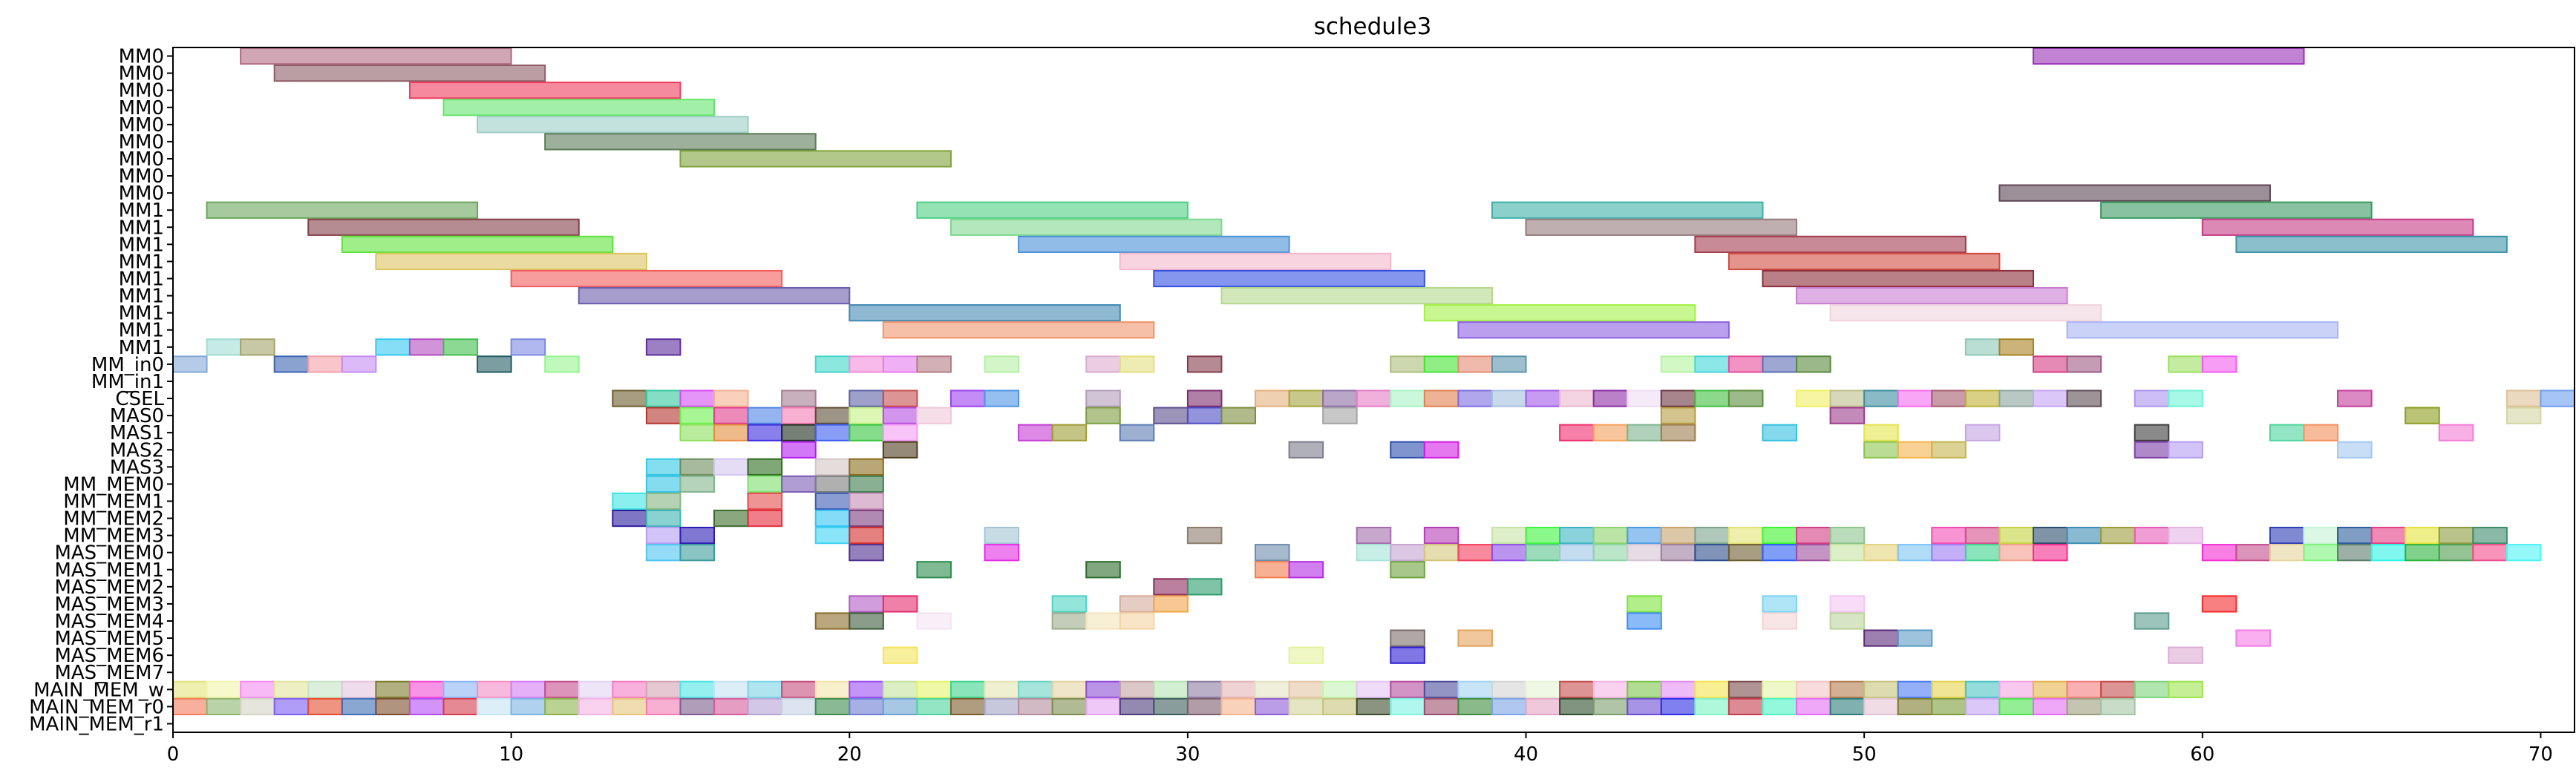 Image resolution: width=2576 pixels, height=782 pixels. I want to click on row-label: MAS_MEM2, so click(109, 587).